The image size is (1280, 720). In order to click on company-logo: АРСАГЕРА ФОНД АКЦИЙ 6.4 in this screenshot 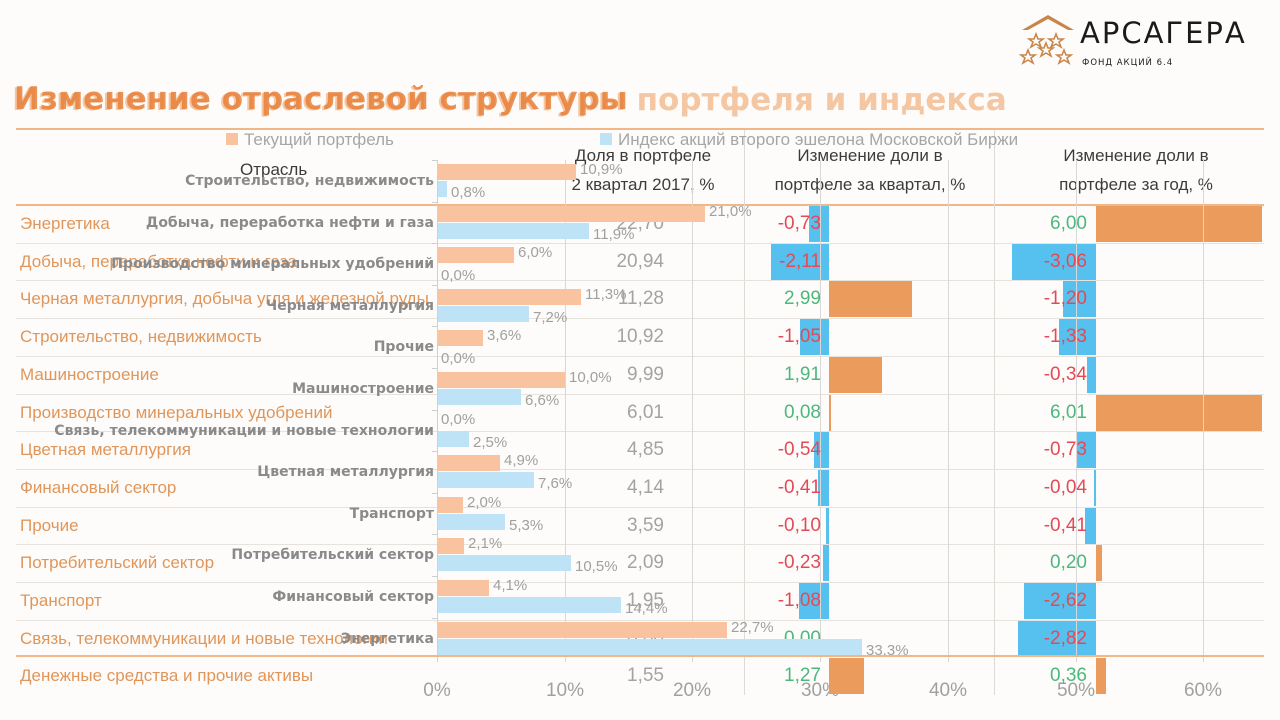, I will do `click(1146, 40)`.